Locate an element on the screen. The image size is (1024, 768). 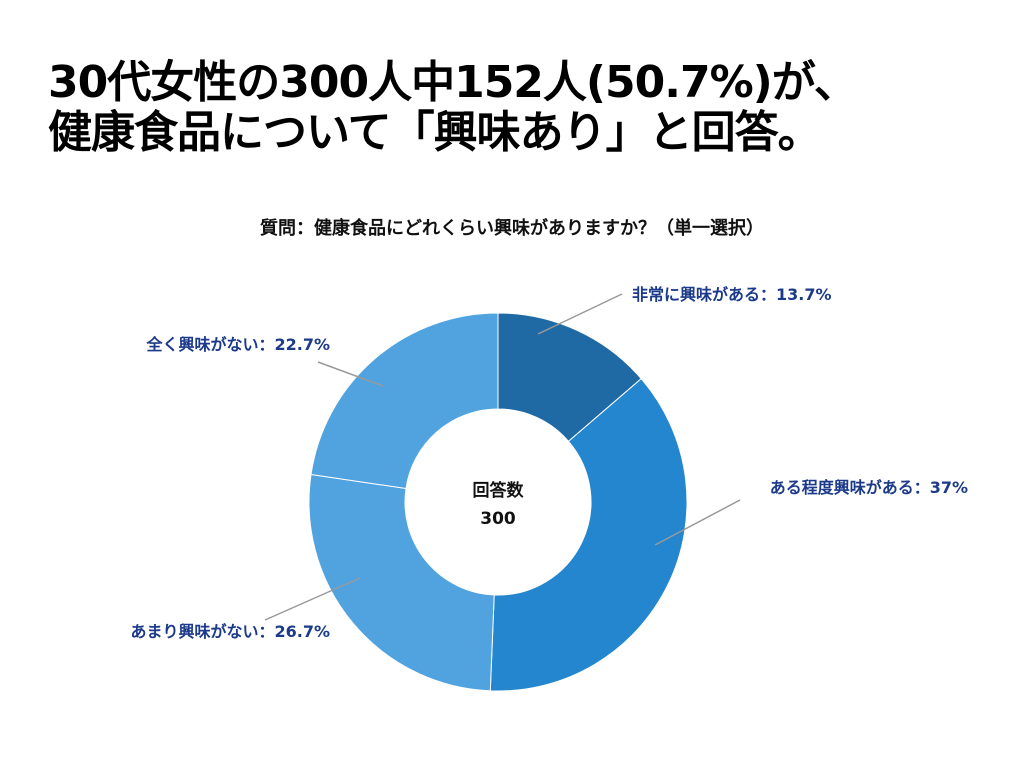
slice-label-1: 非常に興味がある：13.7% is located at coordinates (732, 294).